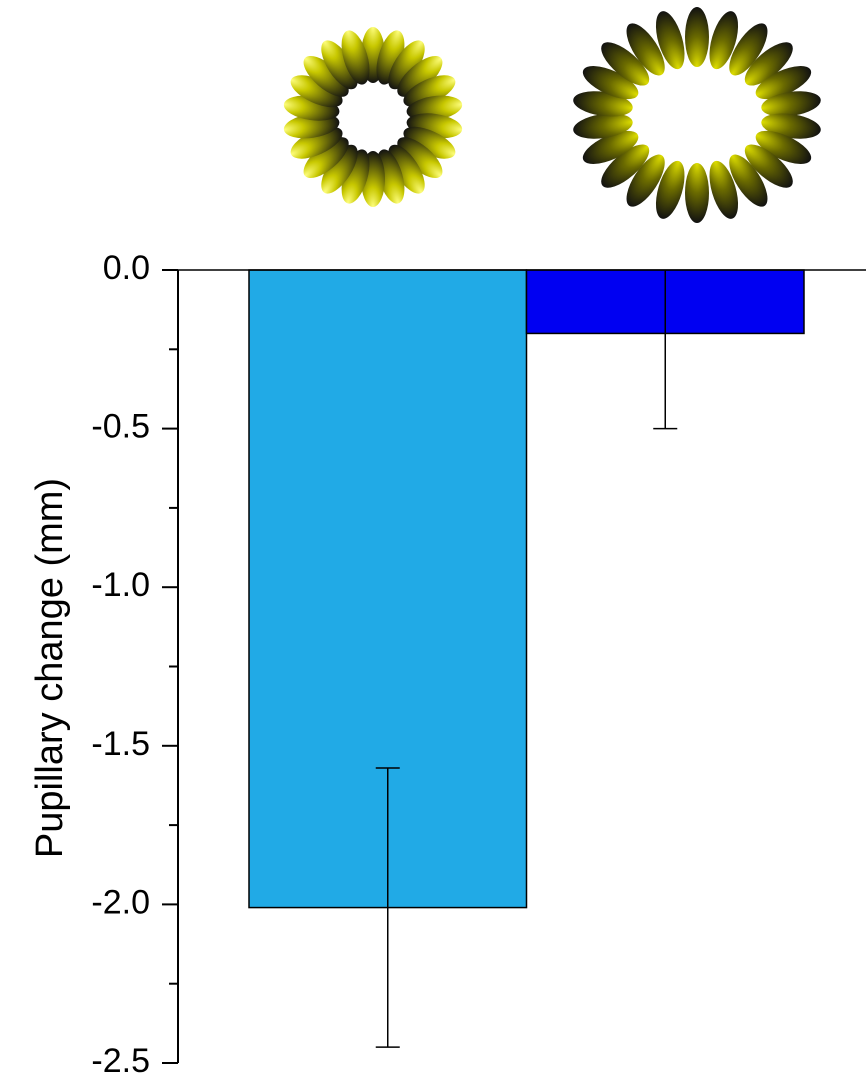  What do you see at coordinates (120, 585) in the screenshot?
I see `y-tick-label: -1.0` at bounding box center [120, 585].